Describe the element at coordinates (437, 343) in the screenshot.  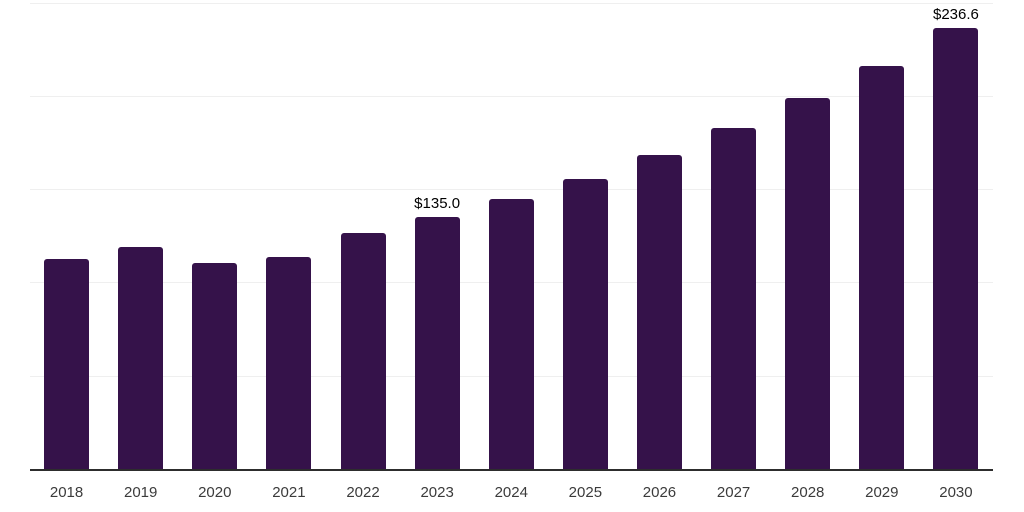
I see `bar-2023` at that location.